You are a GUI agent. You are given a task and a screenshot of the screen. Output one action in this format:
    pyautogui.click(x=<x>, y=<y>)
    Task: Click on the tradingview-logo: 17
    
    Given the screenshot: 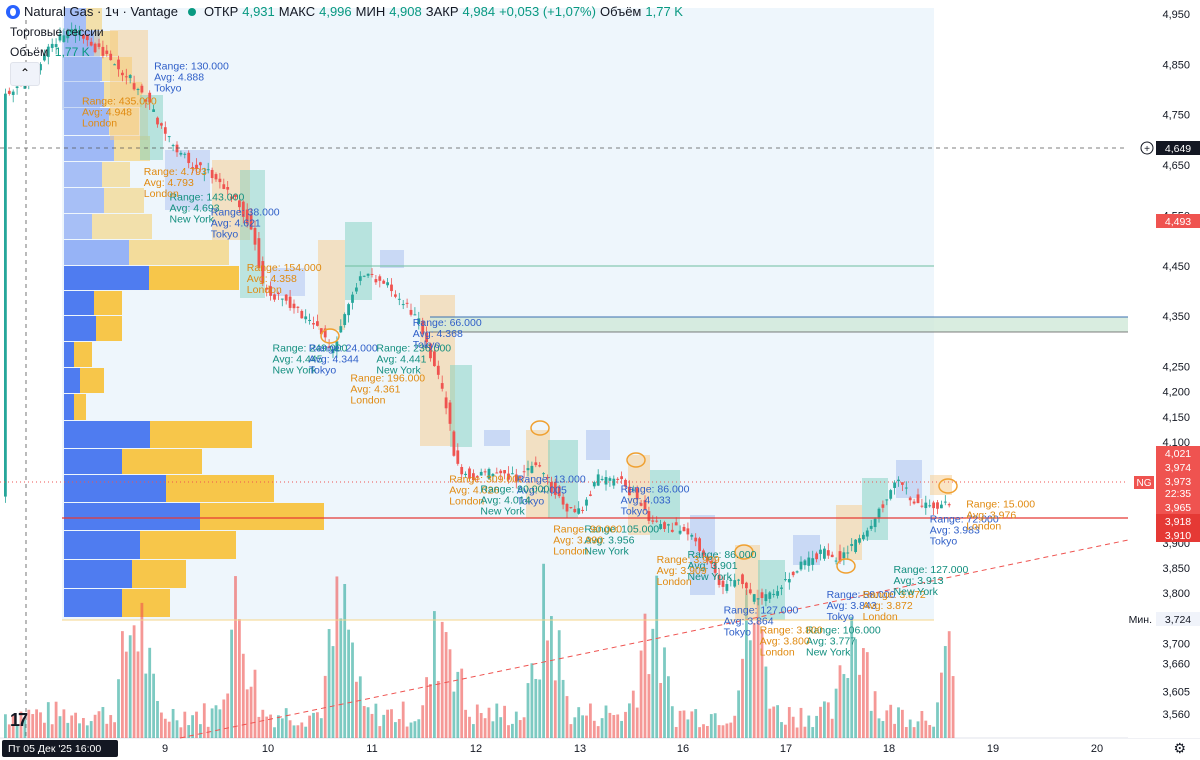 What is the action you would take?
    pyautogui.click(x=19, y=720)
    